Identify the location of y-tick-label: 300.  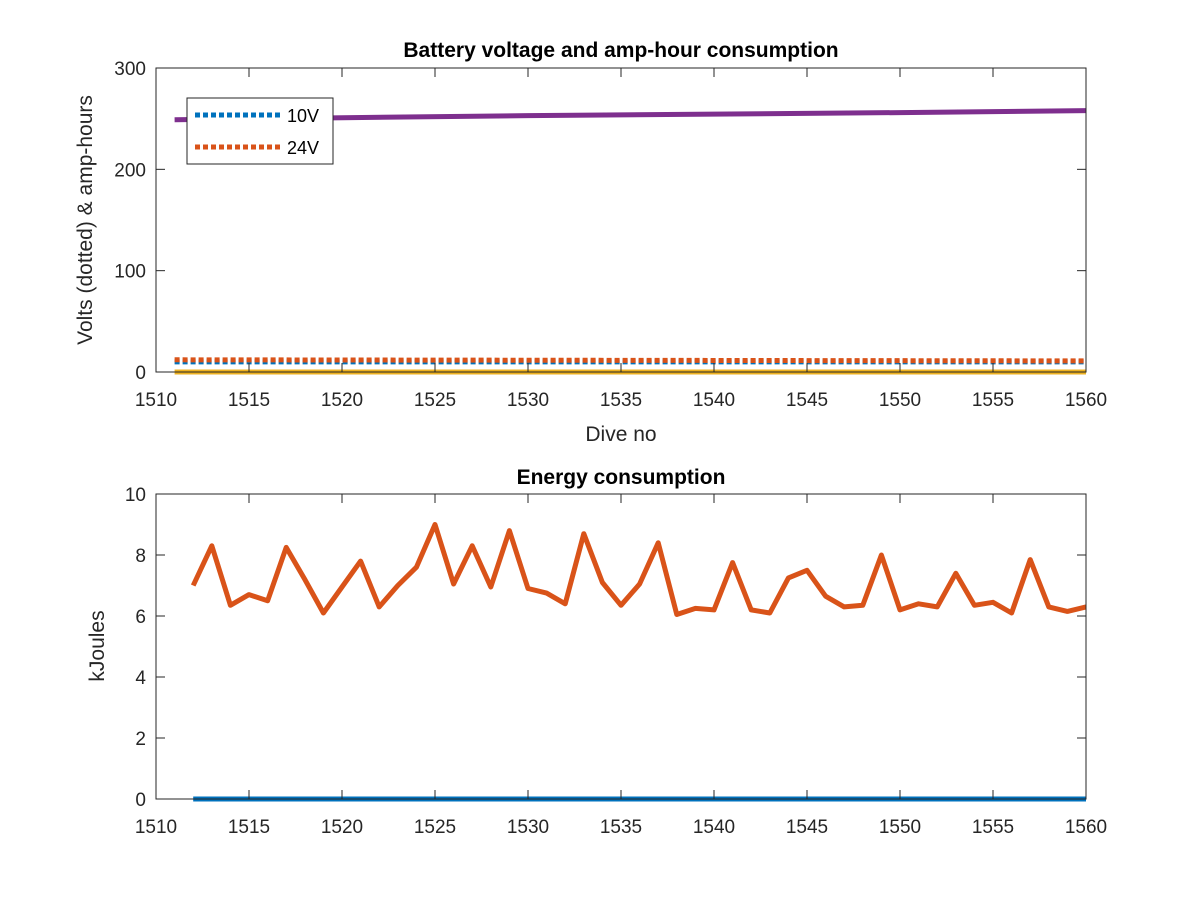
(130, 69).